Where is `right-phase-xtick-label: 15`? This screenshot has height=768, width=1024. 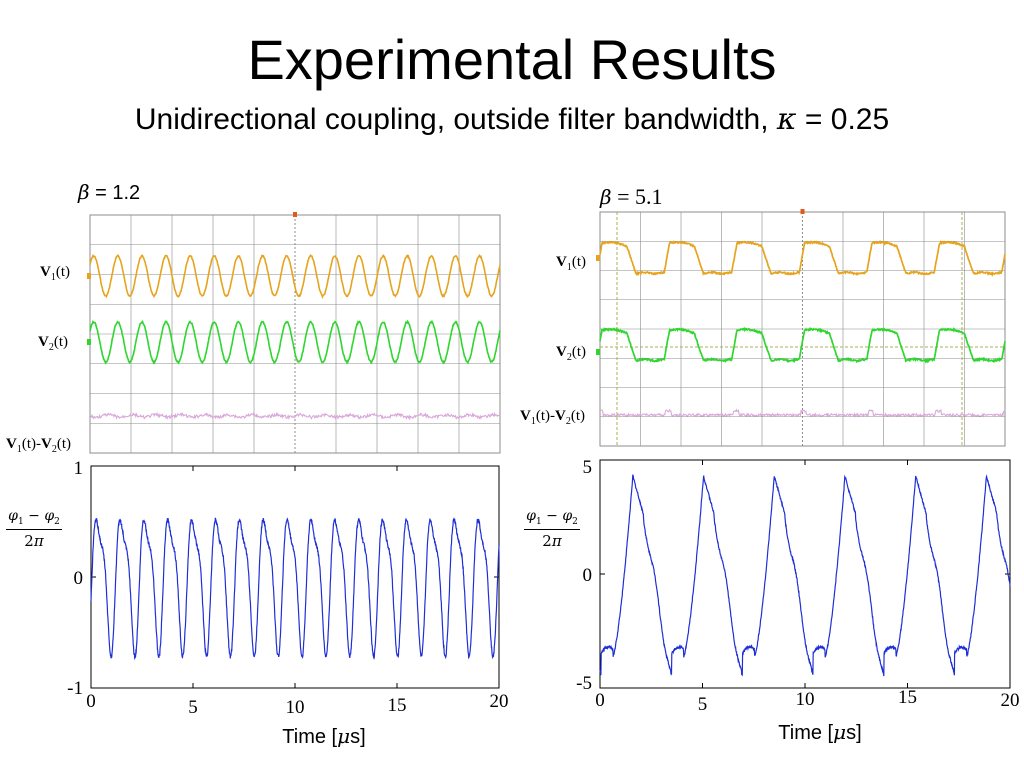
right-phase-xtick-label: 15 is located at coordinates (907, 697).